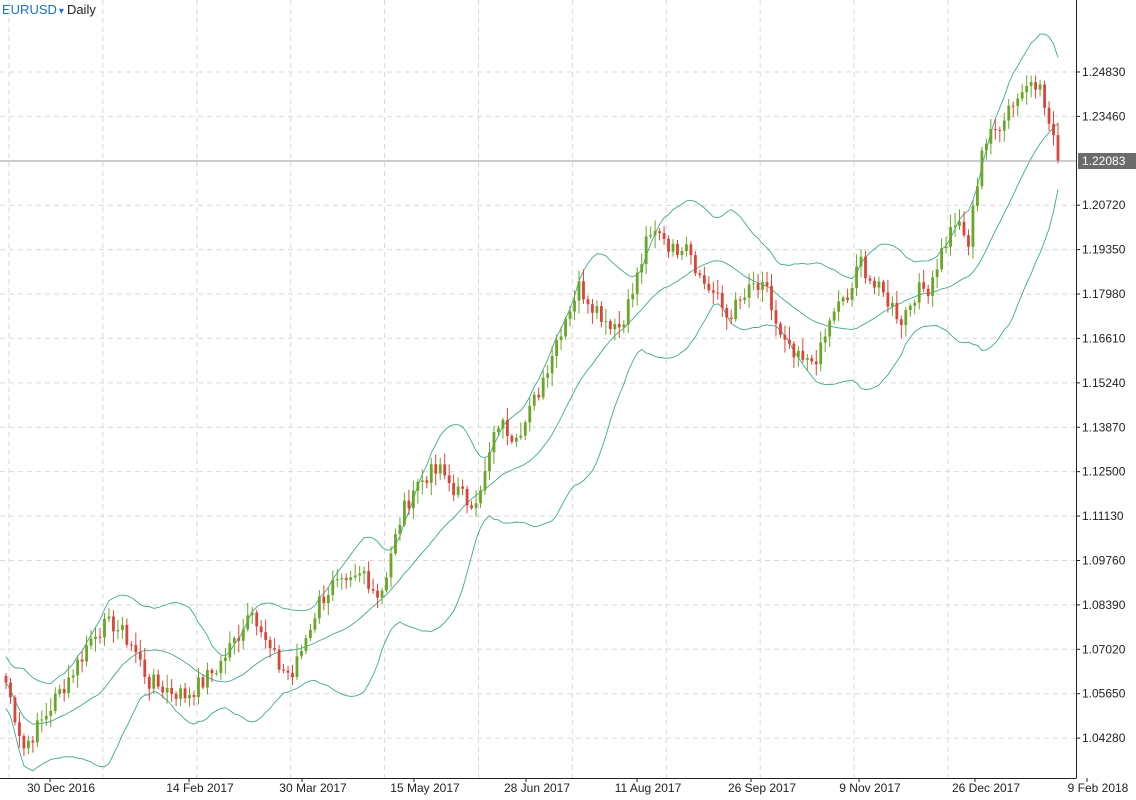 This screenshot has height=800, width=1136. I want to click on y-tick-label: 1.07020, so click(1104, 649).